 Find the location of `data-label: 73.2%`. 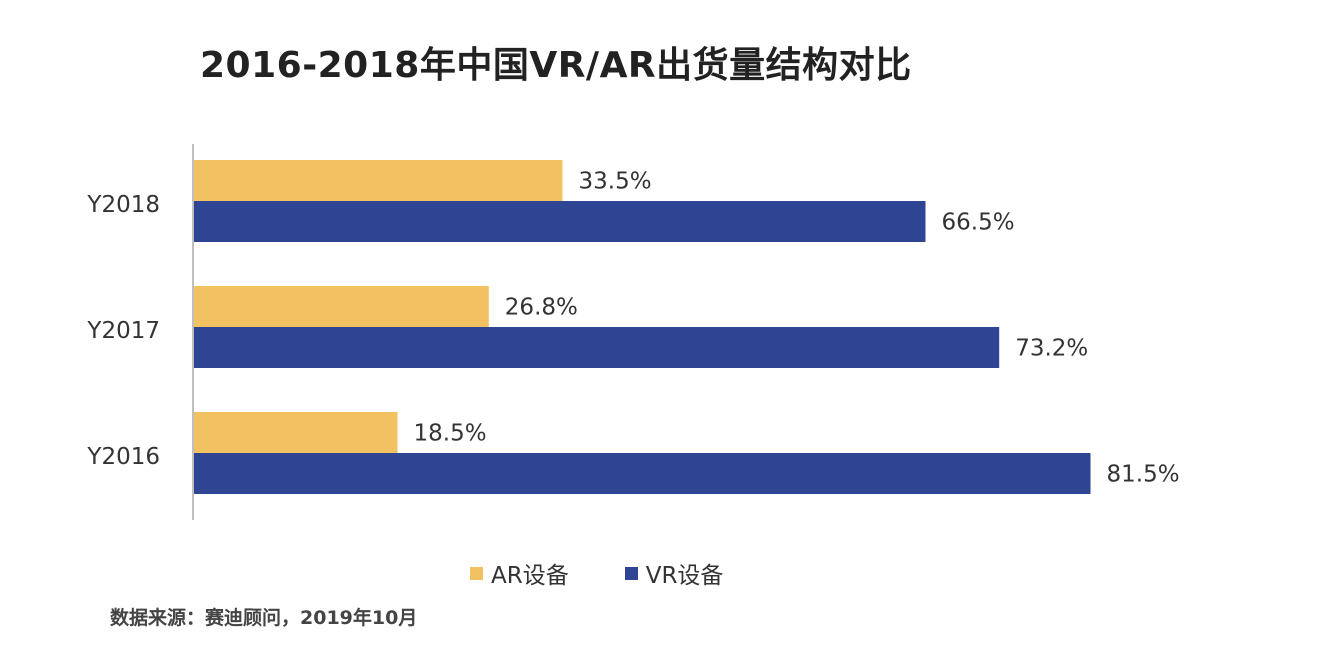

data-label: 73.2% is located at coordinates (1051, 349).